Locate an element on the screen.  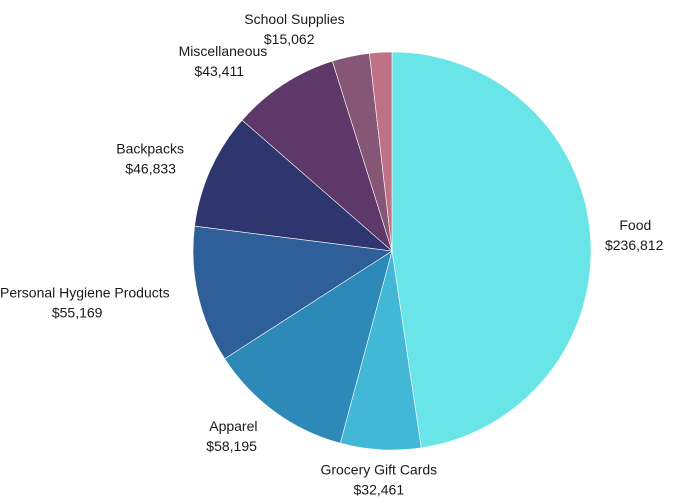
pie-slice-personal-hygiene-products is located at coordinates (292, 292).